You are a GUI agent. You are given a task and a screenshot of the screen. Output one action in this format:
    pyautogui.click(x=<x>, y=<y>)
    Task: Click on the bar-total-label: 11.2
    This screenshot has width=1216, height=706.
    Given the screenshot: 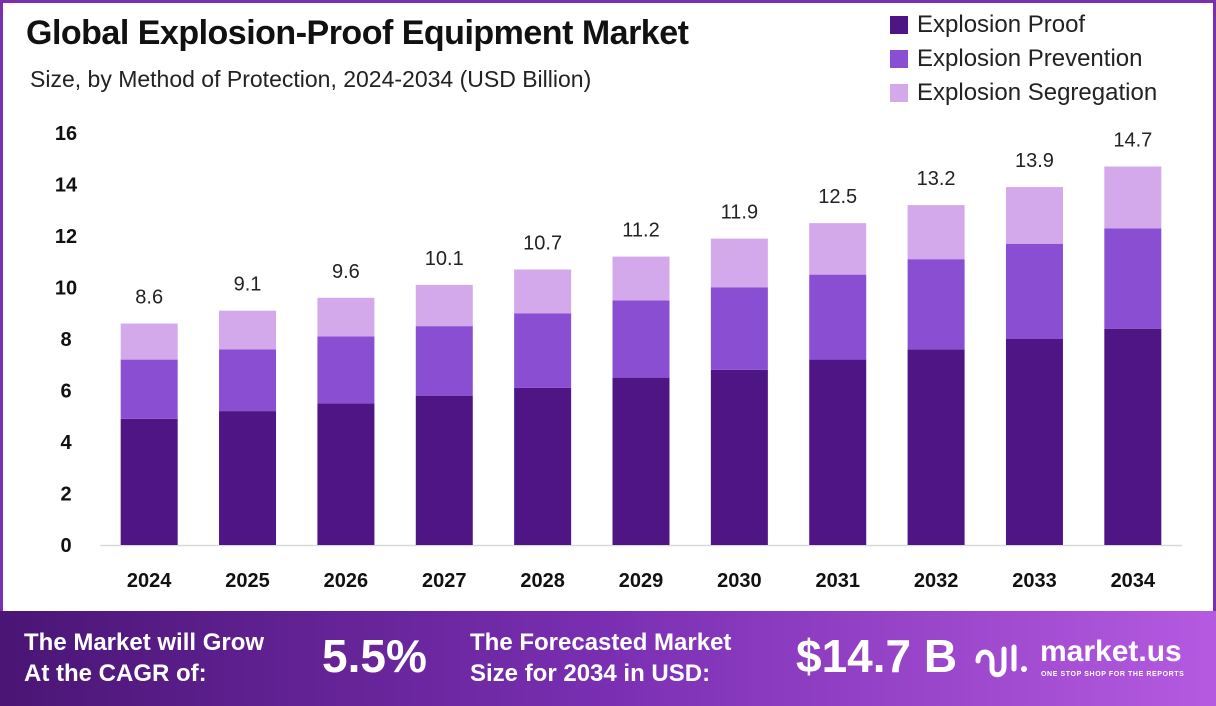 What is the action you would take?
    pyautogui.click(x=640, y=231)
    